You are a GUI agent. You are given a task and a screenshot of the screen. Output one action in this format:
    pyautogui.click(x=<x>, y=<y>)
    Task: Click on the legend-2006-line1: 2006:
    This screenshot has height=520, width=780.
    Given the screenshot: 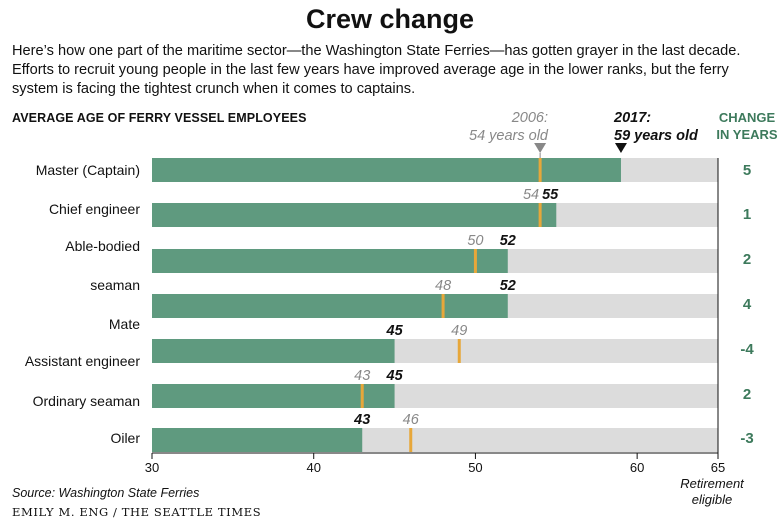 What is the action you would take?
    pyautogui.click(x=529, y=118)
    